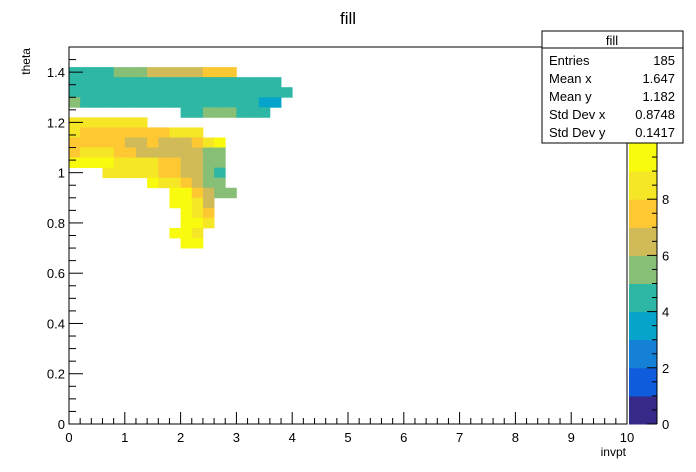 This screenshot has height=472, width=696. What do you see at coordinates (61, 173) in the screenshot?
I see `y-tick-label: 1` at bounding box center [61, 173].